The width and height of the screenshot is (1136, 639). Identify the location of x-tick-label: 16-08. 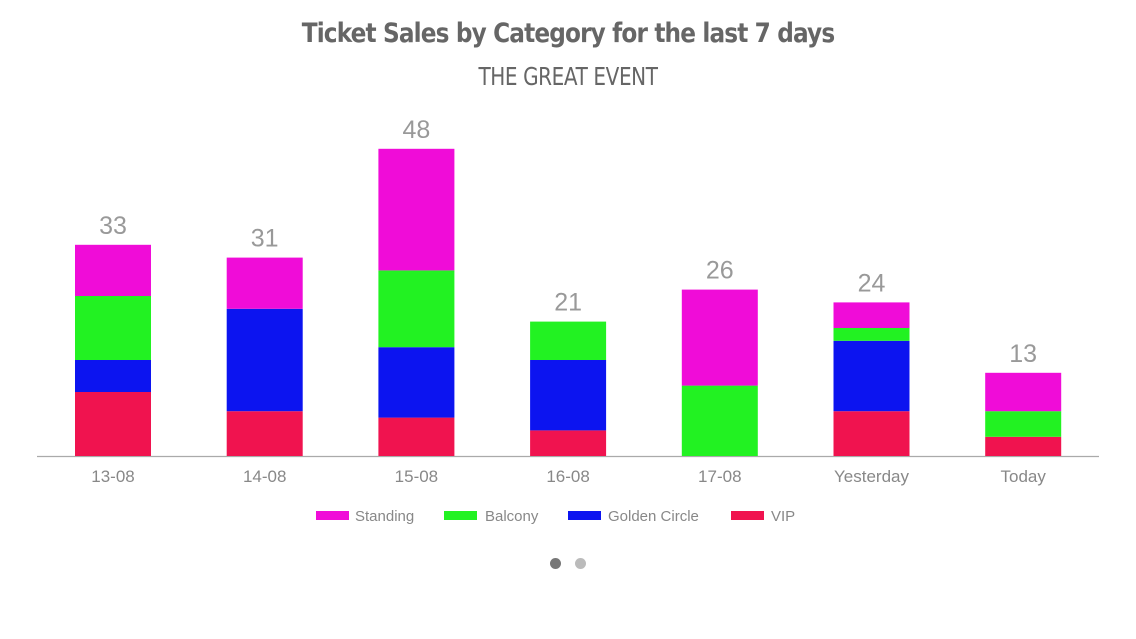
(567, 476).